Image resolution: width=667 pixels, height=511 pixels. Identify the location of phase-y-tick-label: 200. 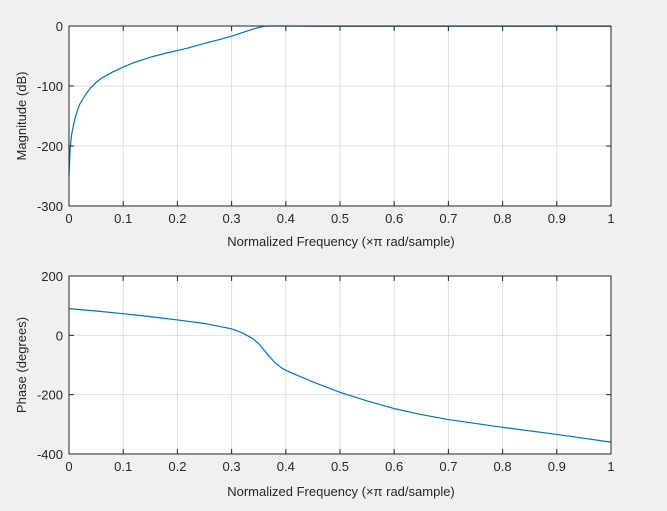
(52, 276).